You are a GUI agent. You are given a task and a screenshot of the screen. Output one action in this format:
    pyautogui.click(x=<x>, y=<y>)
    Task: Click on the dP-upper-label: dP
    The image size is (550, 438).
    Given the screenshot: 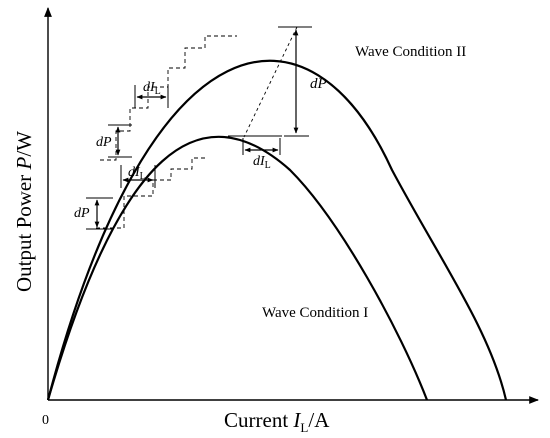 What is the action you would take?
    pyautogui.click(x=104, y=142)
    